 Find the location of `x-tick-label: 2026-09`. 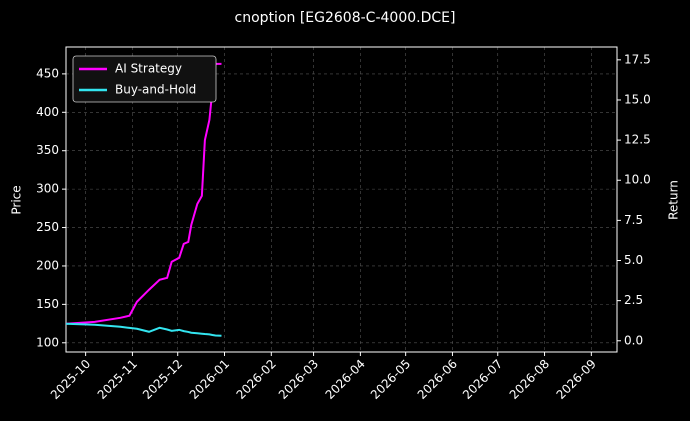

x-tick-label: 2026-09 is located at coordinates (576, 379).